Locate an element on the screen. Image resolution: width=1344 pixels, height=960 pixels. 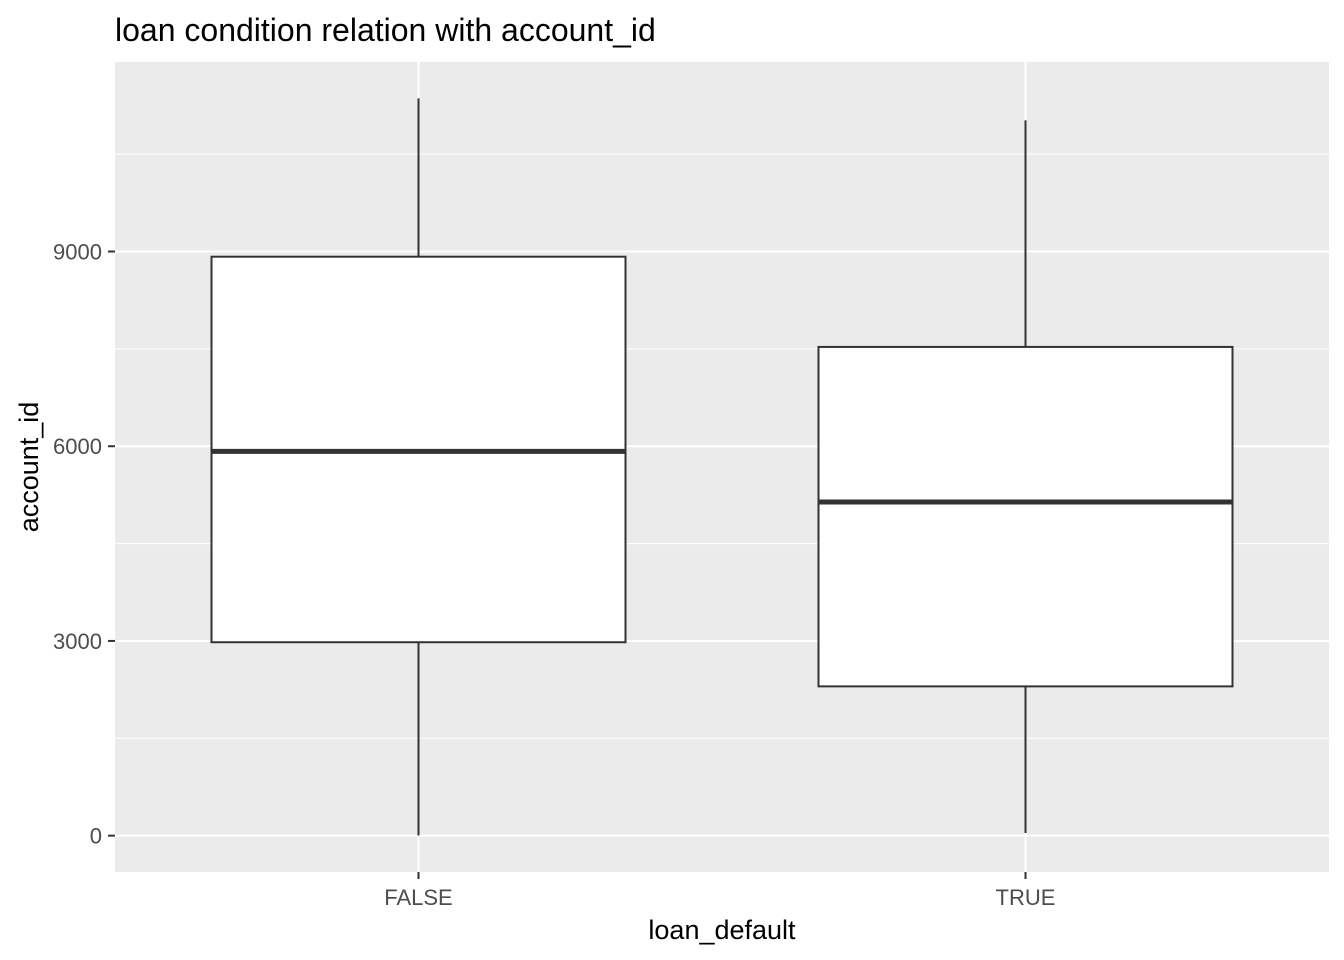
interquartile-box is located at coordinates (1025, 516).